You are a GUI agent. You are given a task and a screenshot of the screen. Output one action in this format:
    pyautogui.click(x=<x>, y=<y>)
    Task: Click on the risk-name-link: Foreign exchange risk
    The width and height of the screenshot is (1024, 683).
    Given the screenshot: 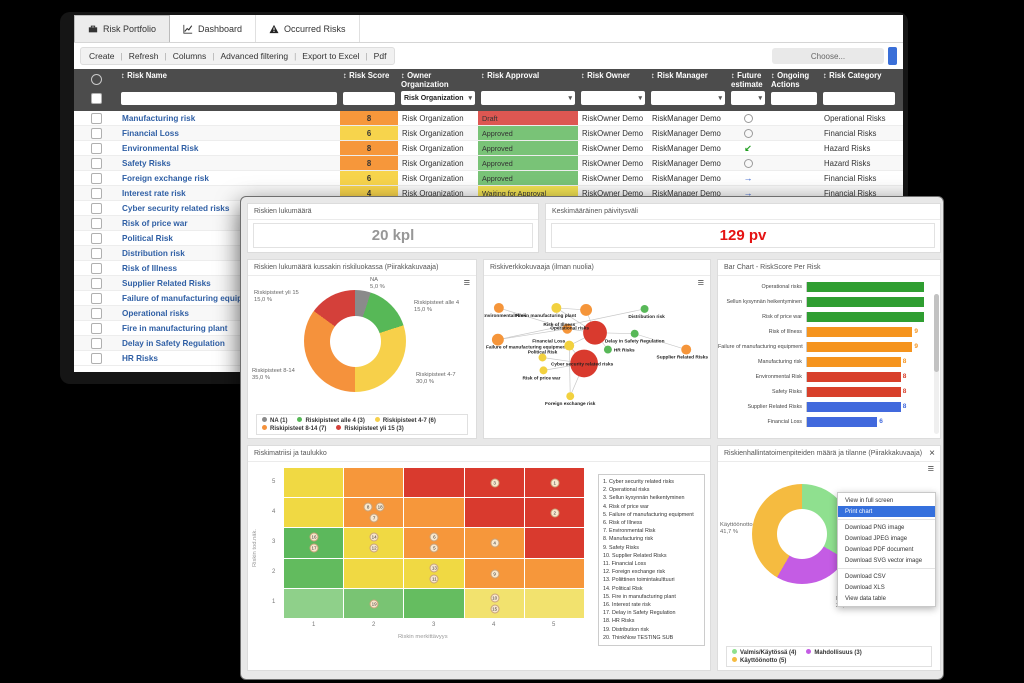 What is the action you would take?
    pyautogui.click(x=165, y=178)
    